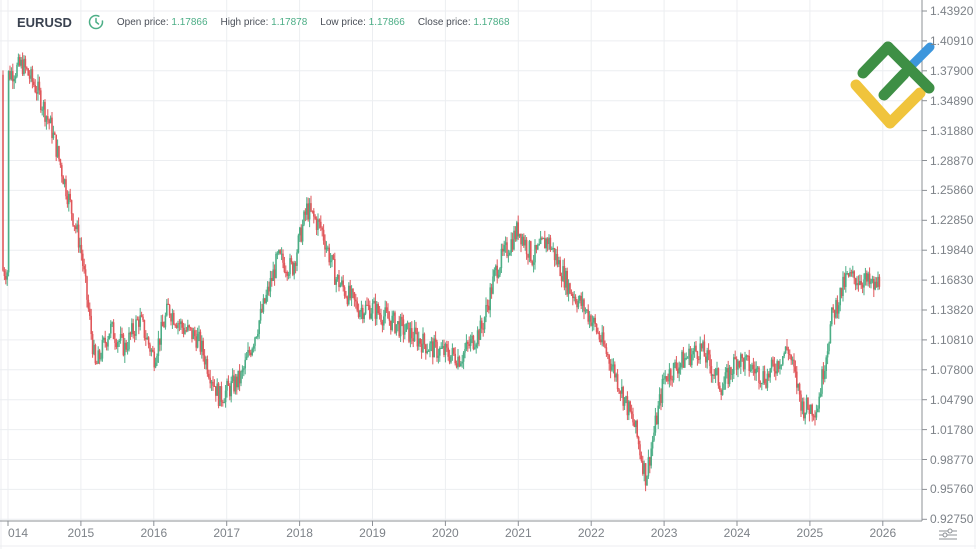 This screenshot has width=976, height=549. What do you see at coordinates (948, 535) in the screenshot?
I see `sliders-icon` at bounding box center [948, 535].